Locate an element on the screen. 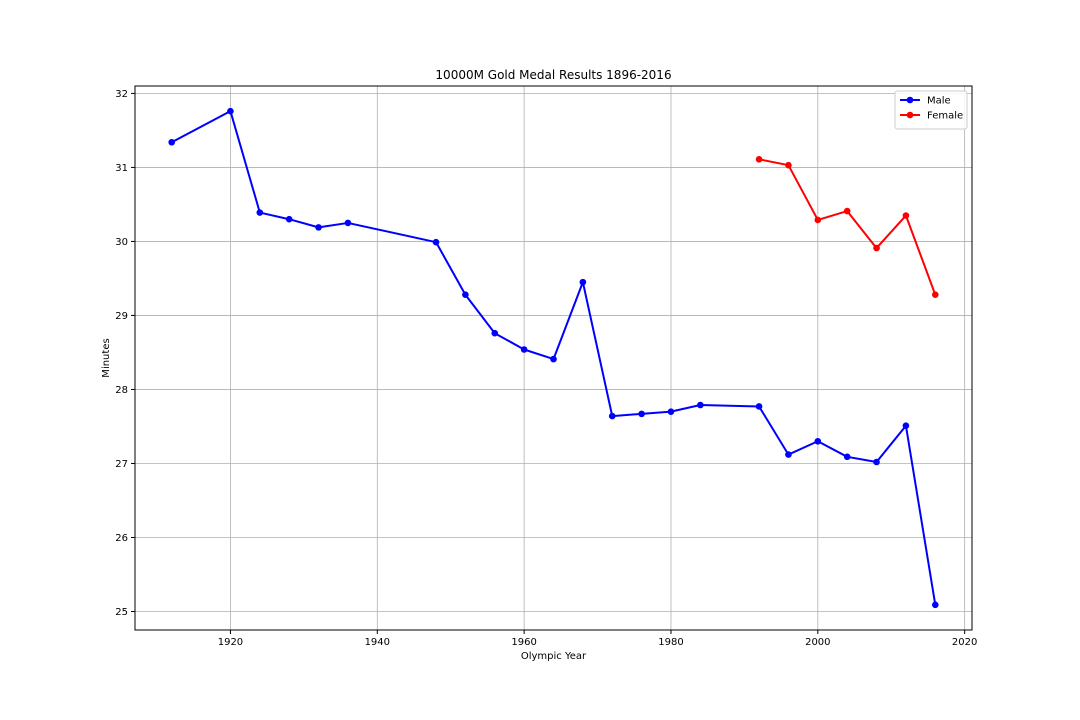 This screenshot has width=1080, height=720. x-tick-label: 1960 is located at coordinates (523, 642).